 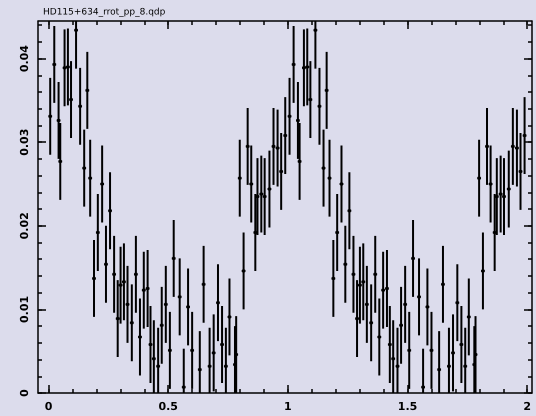 I want to click on x-tick-label: 0, so click(x=48, y=406).